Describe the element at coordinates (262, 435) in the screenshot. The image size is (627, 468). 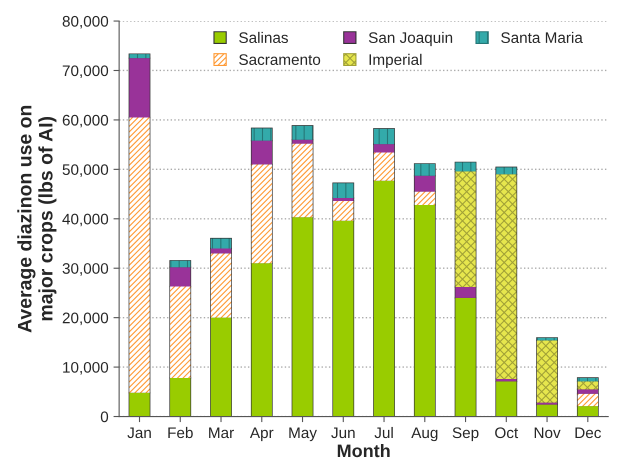
I see `x-tick-label: Apr` at that location.